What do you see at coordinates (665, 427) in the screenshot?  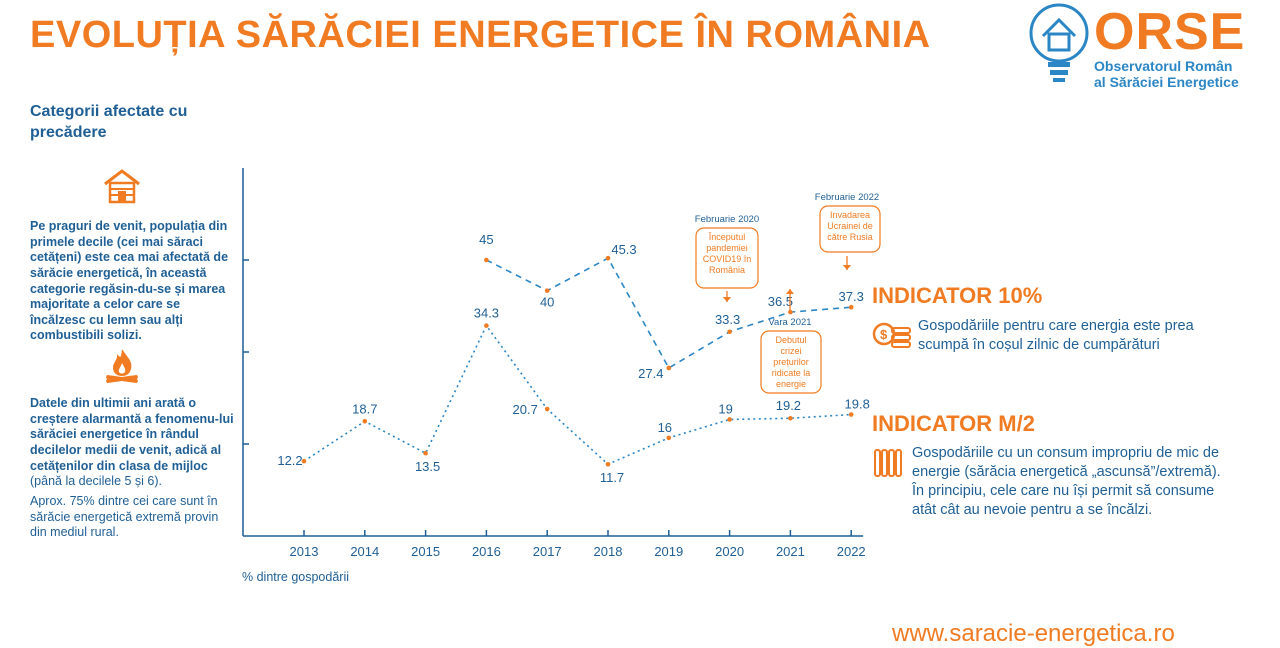 I see `data-label: 16` at bounding box center [665, 427].